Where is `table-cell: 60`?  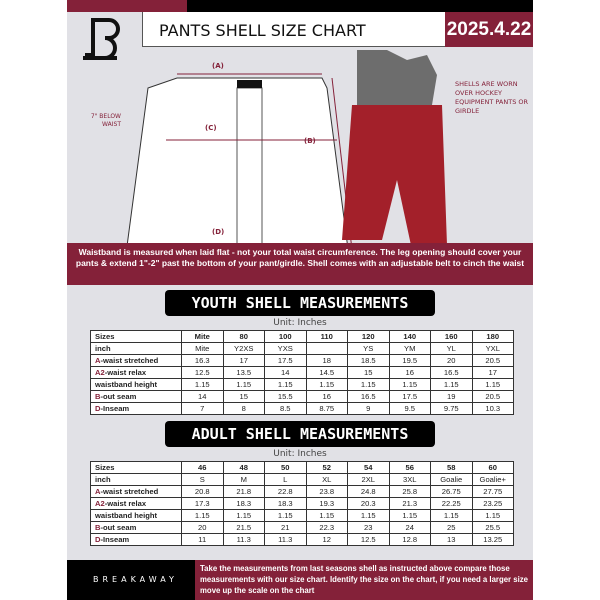 table-cell: 60 is located at coordinates (492, 467).